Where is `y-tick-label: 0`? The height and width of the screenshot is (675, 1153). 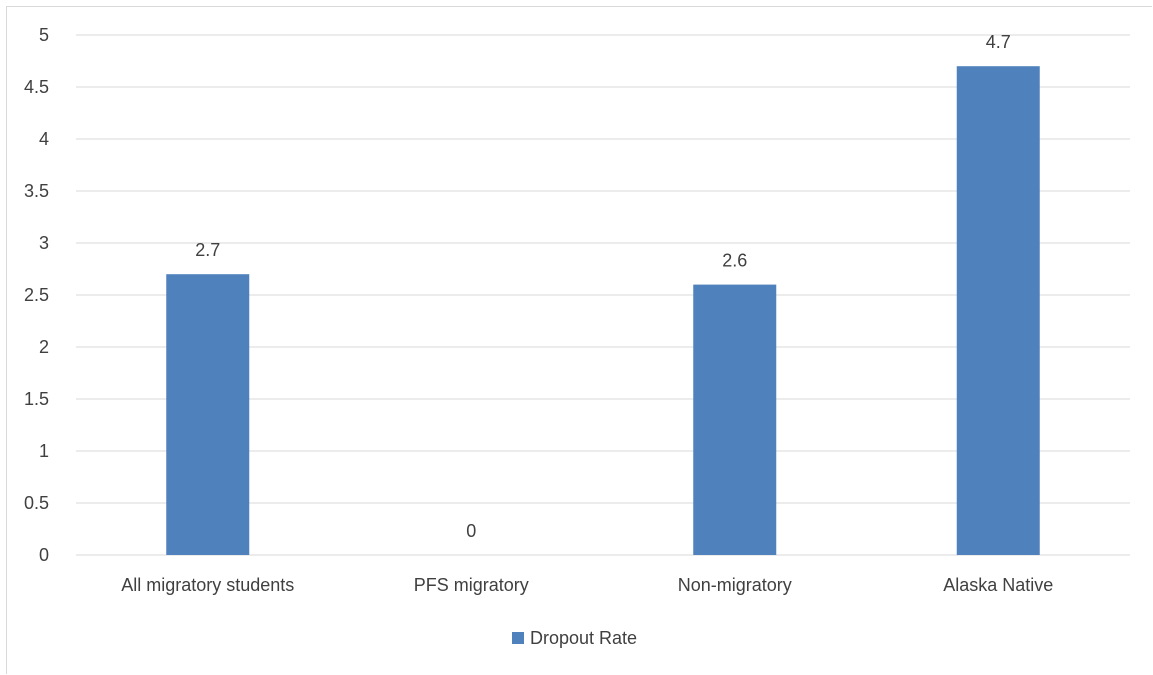
y-tick-label: 0 is located at coordinates (44, 555).